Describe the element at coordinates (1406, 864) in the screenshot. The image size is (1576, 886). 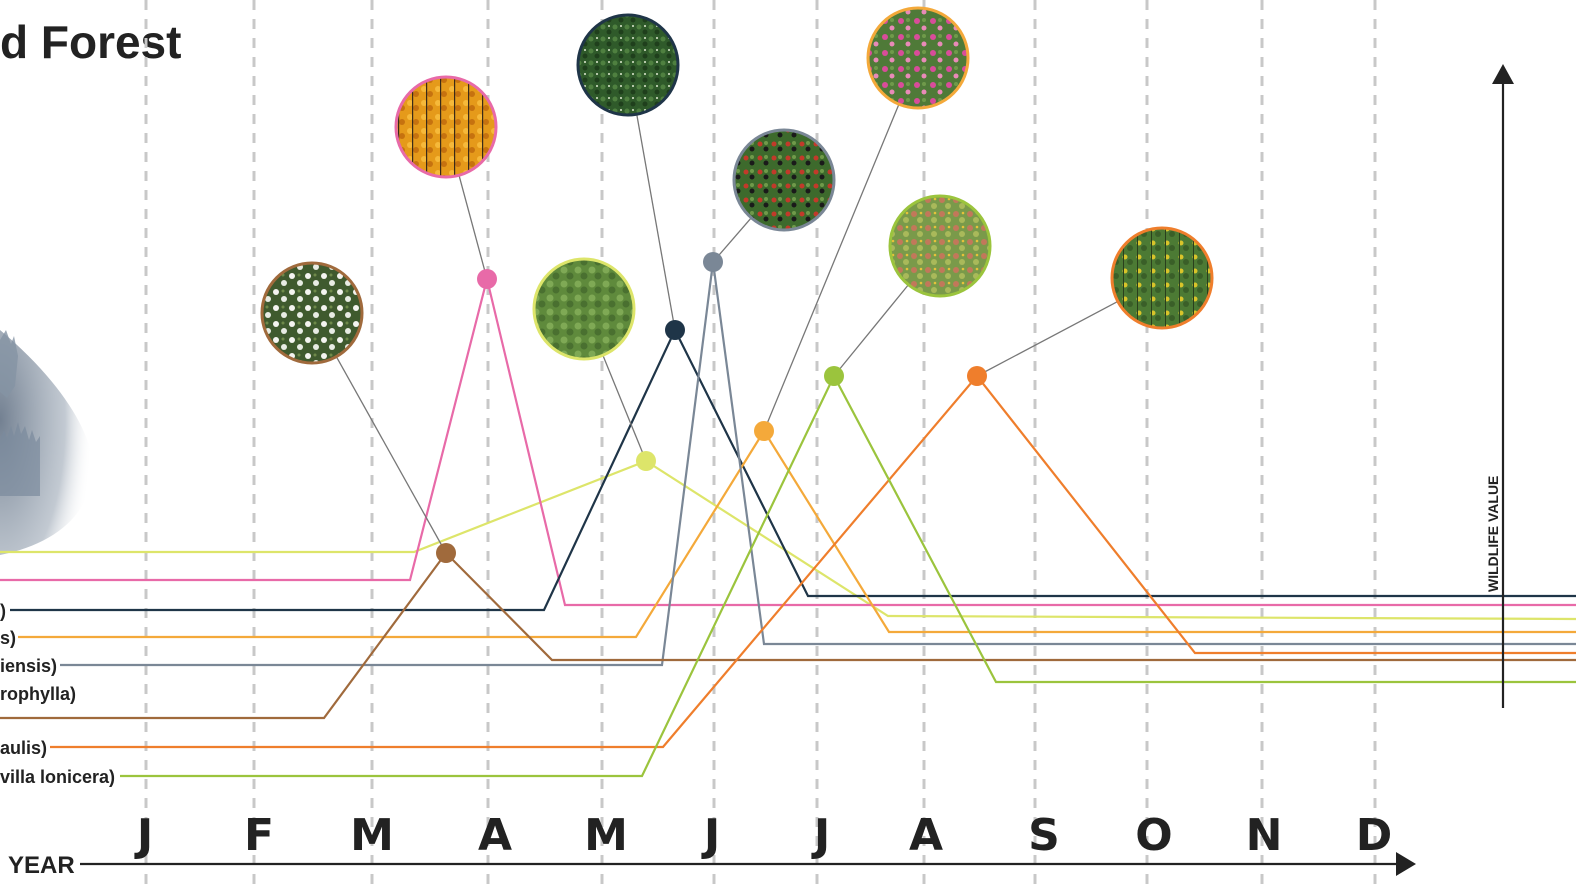
I see `x-axis-arrowhead` at that location.